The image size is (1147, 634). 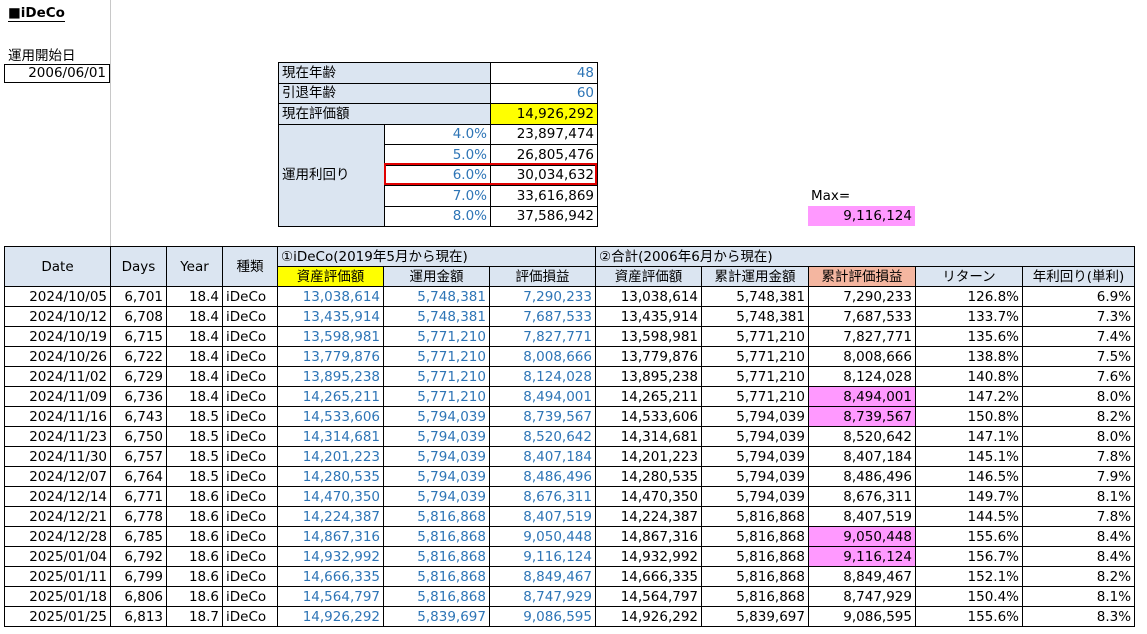 What do you see at coordinates (250, 266) in the screenshot?
I see `header-type: 種類` at bounding box center [250, 266].